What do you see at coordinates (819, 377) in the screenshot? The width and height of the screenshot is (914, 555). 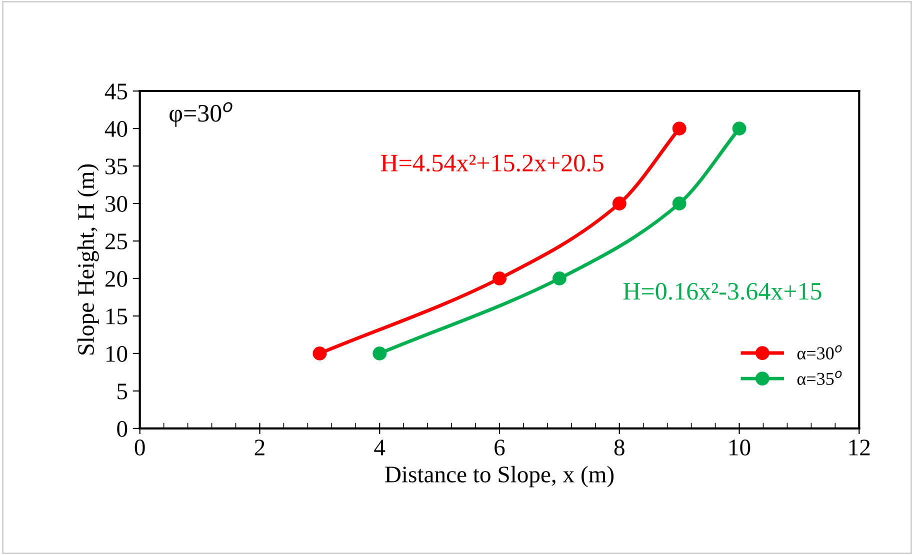 I see `legend-label: α=35$^{o}$` at bounding box center [819, 377].